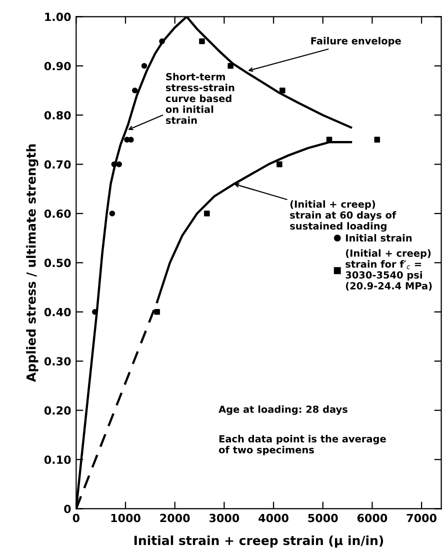 This screenshot has height=556, width=448. What do you see at coordinates (57, 66) in the screenshot?
I see `y-tick-label: 0.90` at bounding box center [57, 66].